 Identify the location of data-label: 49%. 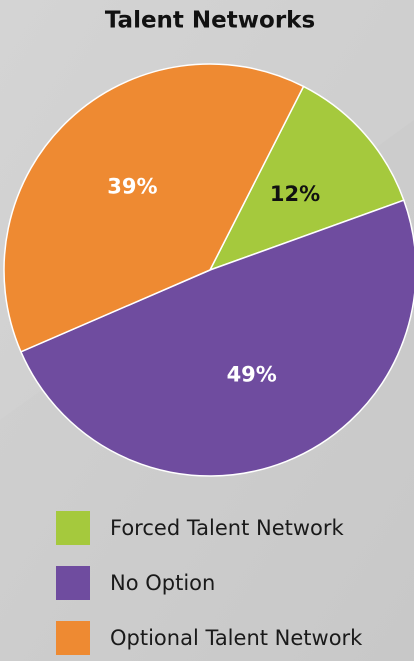
(252, 374).